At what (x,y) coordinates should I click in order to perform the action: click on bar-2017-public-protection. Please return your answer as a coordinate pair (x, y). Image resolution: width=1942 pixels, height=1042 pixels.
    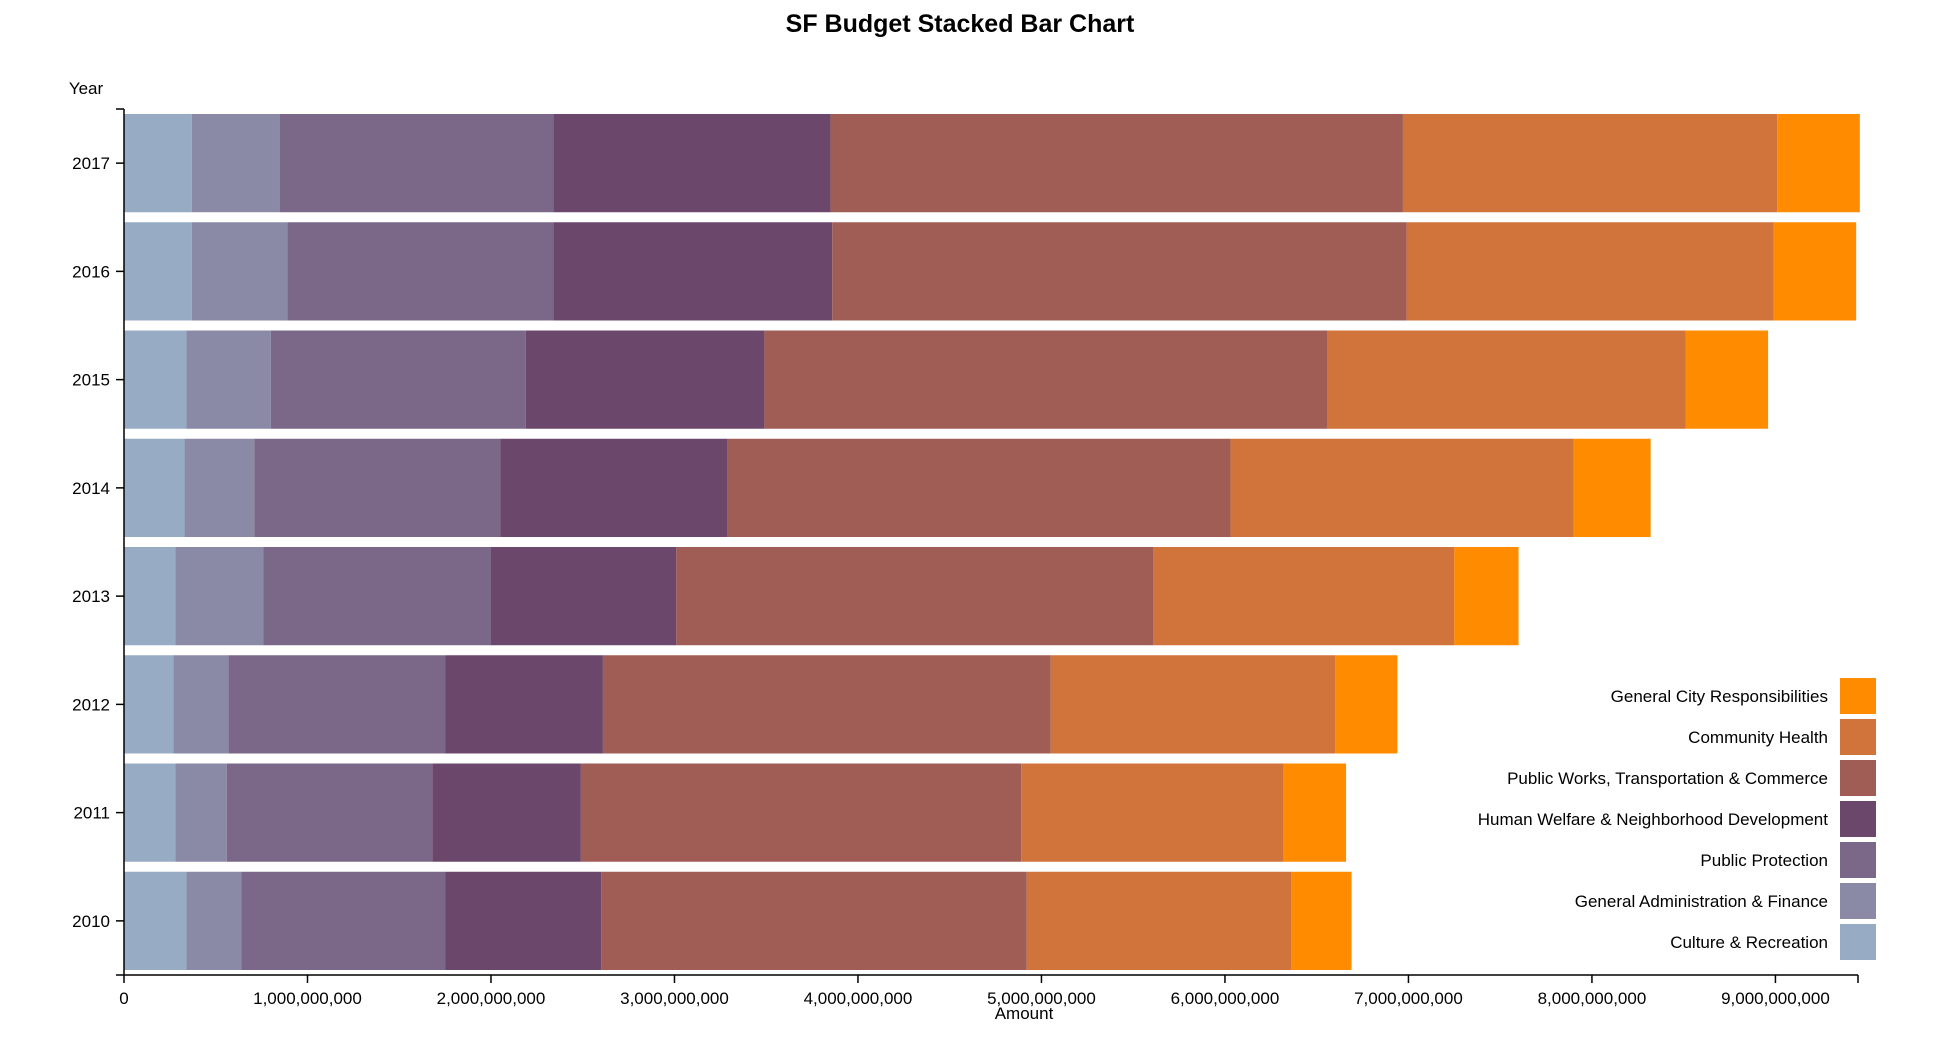
    Looking at the image, I should click on (416, 163).